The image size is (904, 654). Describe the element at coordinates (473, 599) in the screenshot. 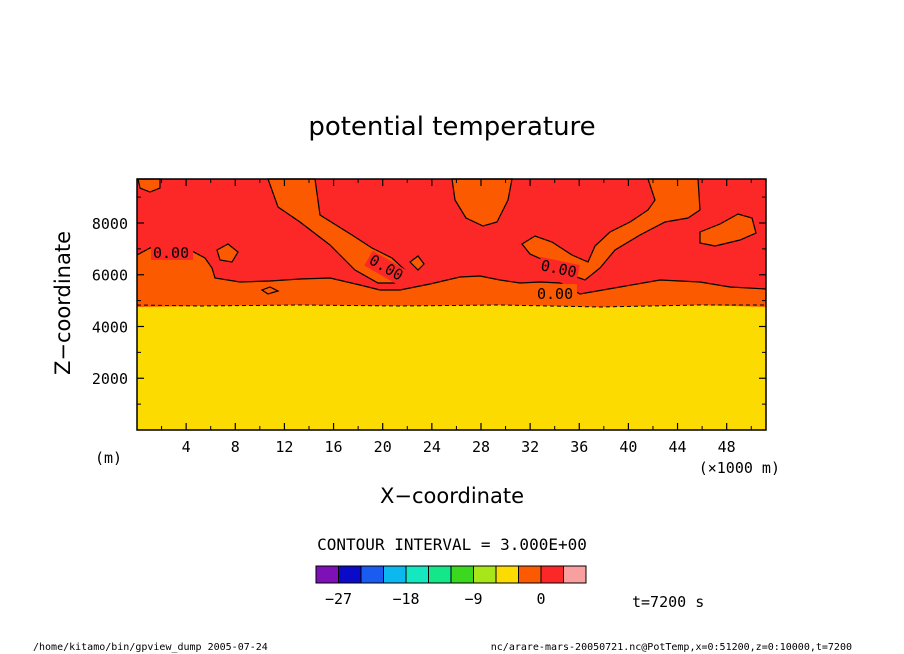

I see `colorbar-tick-label: −9` at that location.